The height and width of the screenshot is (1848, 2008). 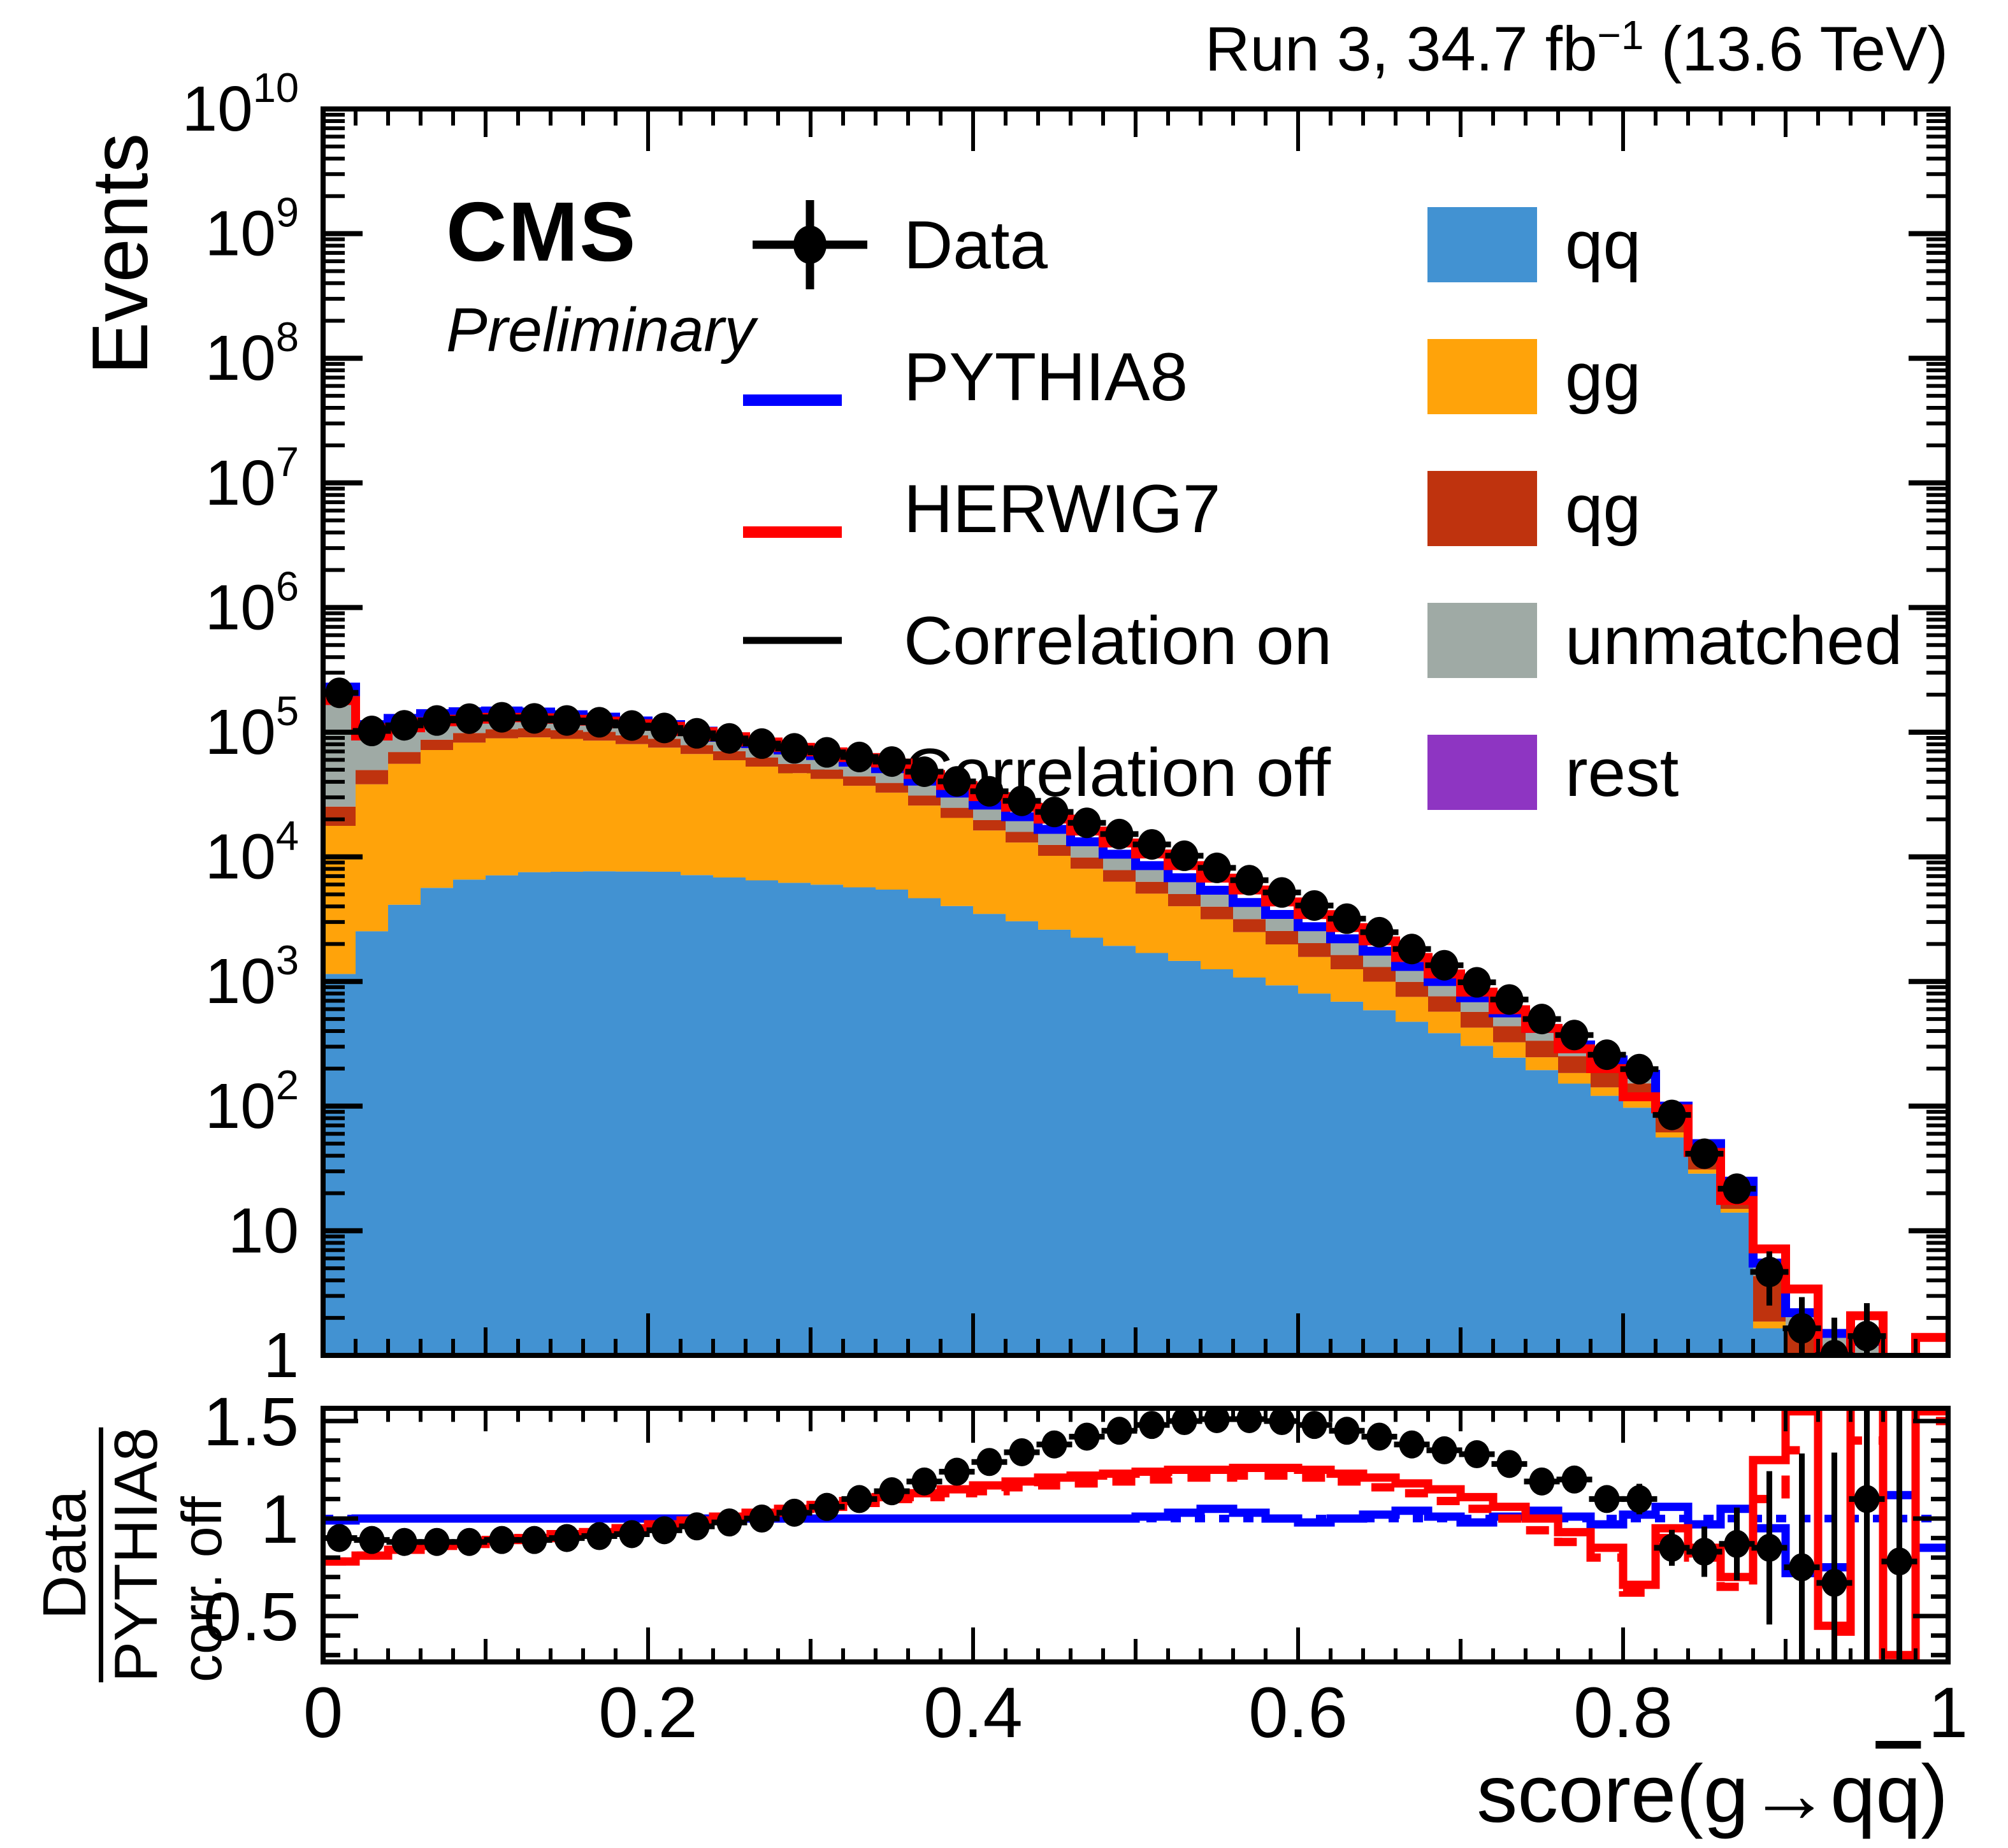 What do you see at coordinates (252, 1102) in the screenshot?
I see `y-tick-label: 10²` at bounding box center [252, 1102].